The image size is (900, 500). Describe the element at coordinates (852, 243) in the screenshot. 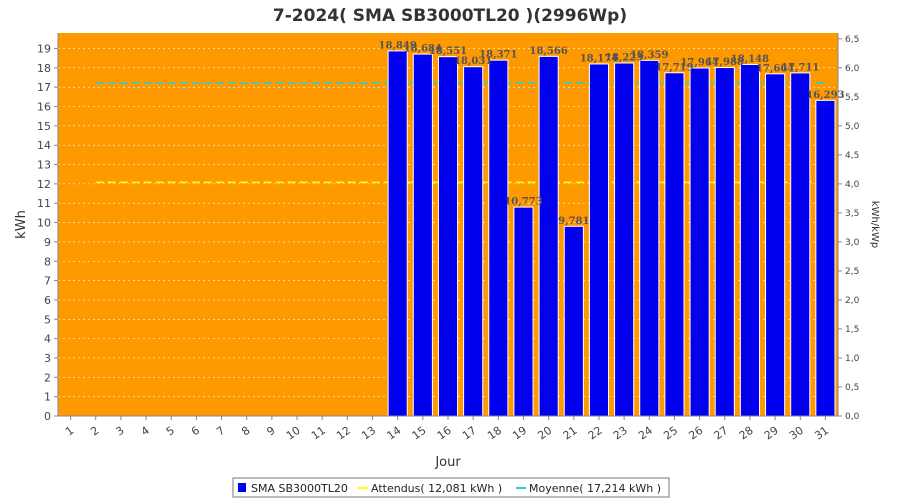

I see `y2-tick-label: 3,0` at that location.